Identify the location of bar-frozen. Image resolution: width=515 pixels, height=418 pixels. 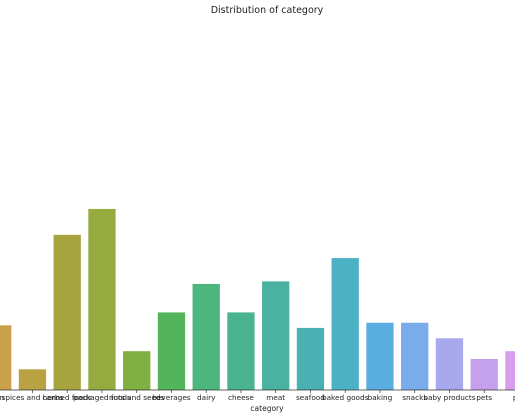
(6, 357).